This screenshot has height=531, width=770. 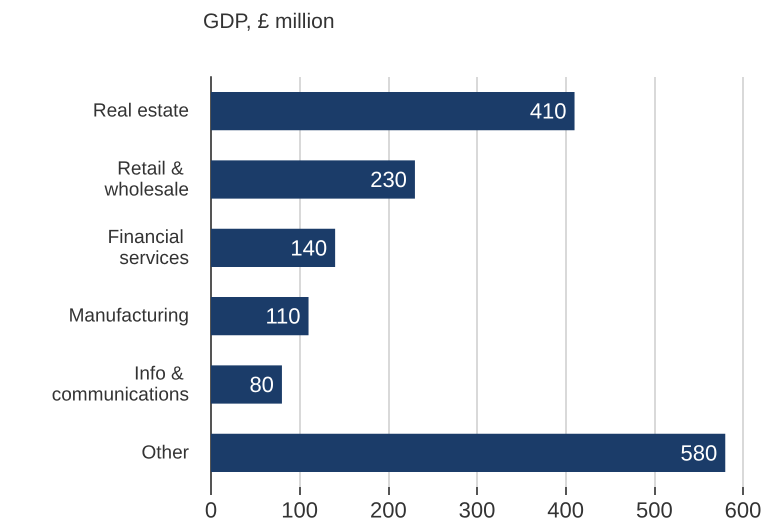 I want to click on x-tick-label: 300, so click(x=477, y=510).